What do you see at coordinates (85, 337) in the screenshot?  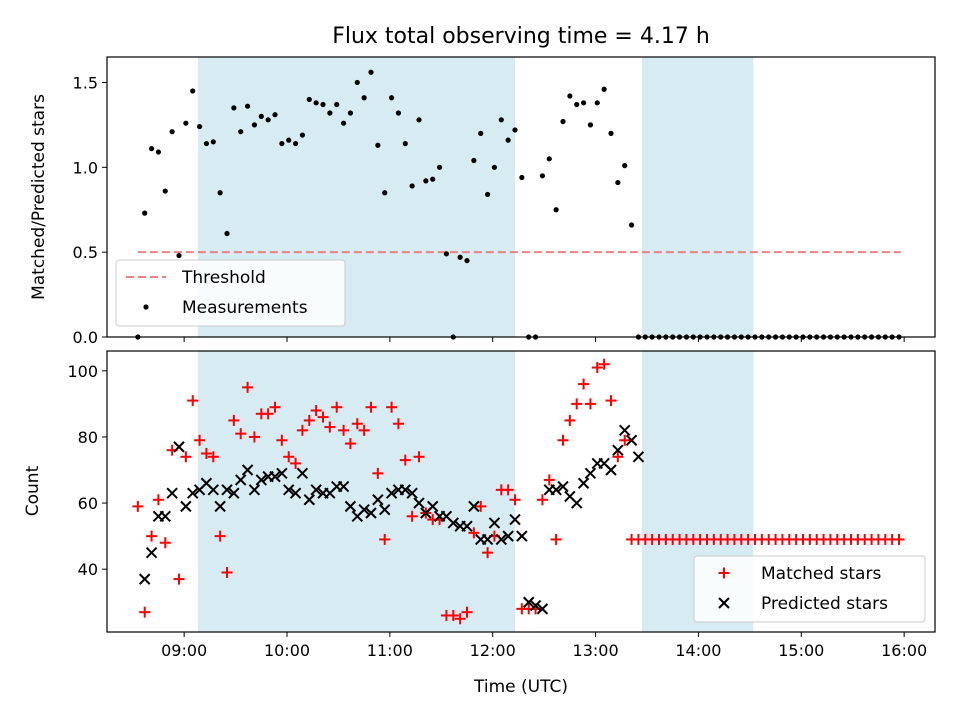 I see `y-tick-label: 0.0` at bounding box center [85, 337].